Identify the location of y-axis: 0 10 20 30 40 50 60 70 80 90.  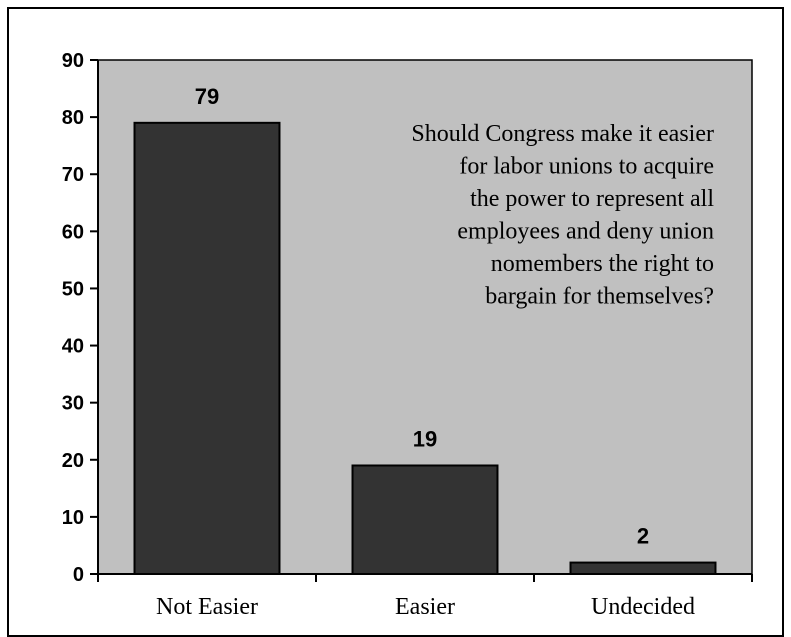
(80, 318).